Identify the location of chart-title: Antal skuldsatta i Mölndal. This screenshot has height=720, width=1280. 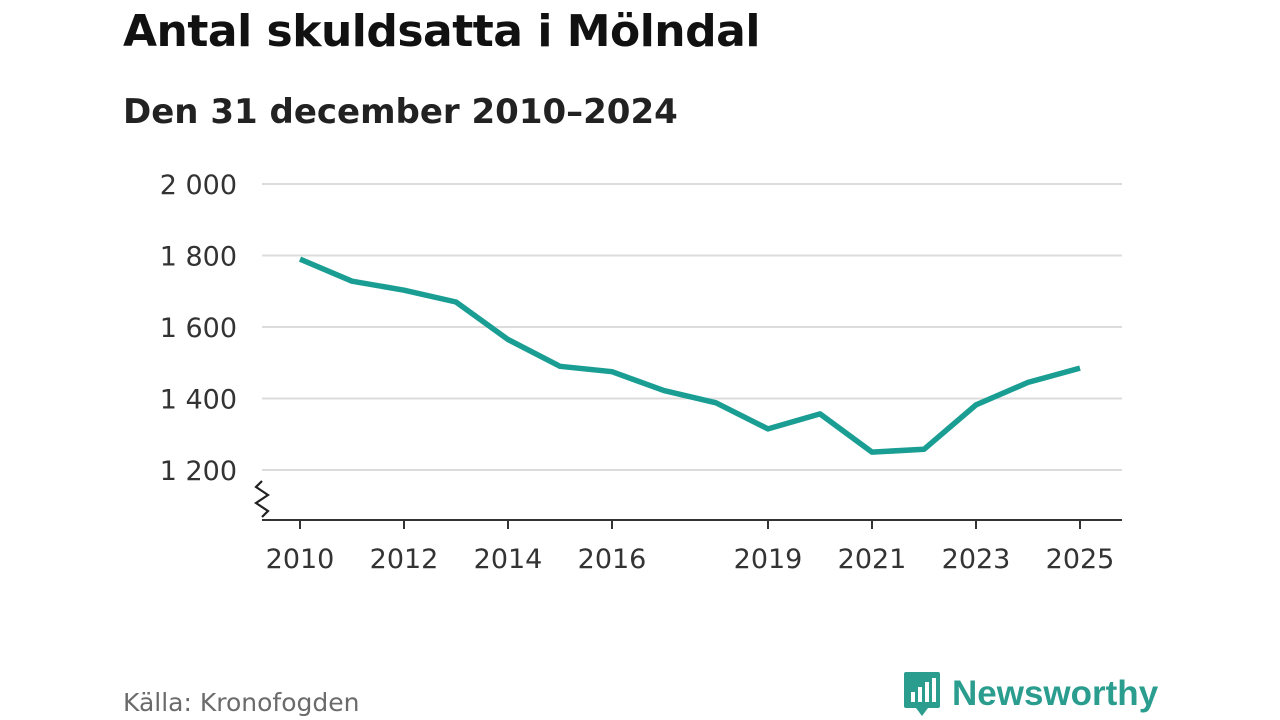
(441, 31).